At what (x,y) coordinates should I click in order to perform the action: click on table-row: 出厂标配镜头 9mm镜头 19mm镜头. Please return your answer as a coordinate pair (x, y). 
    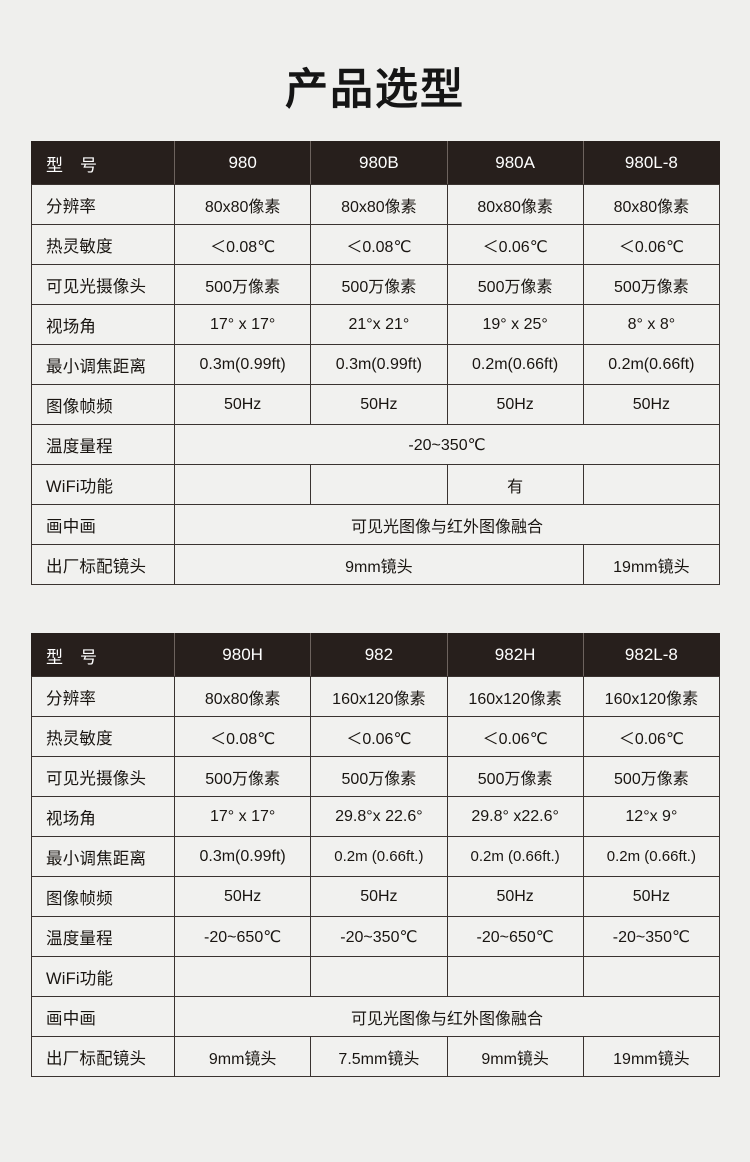
    Looking at the image, I should click on (376, 565).